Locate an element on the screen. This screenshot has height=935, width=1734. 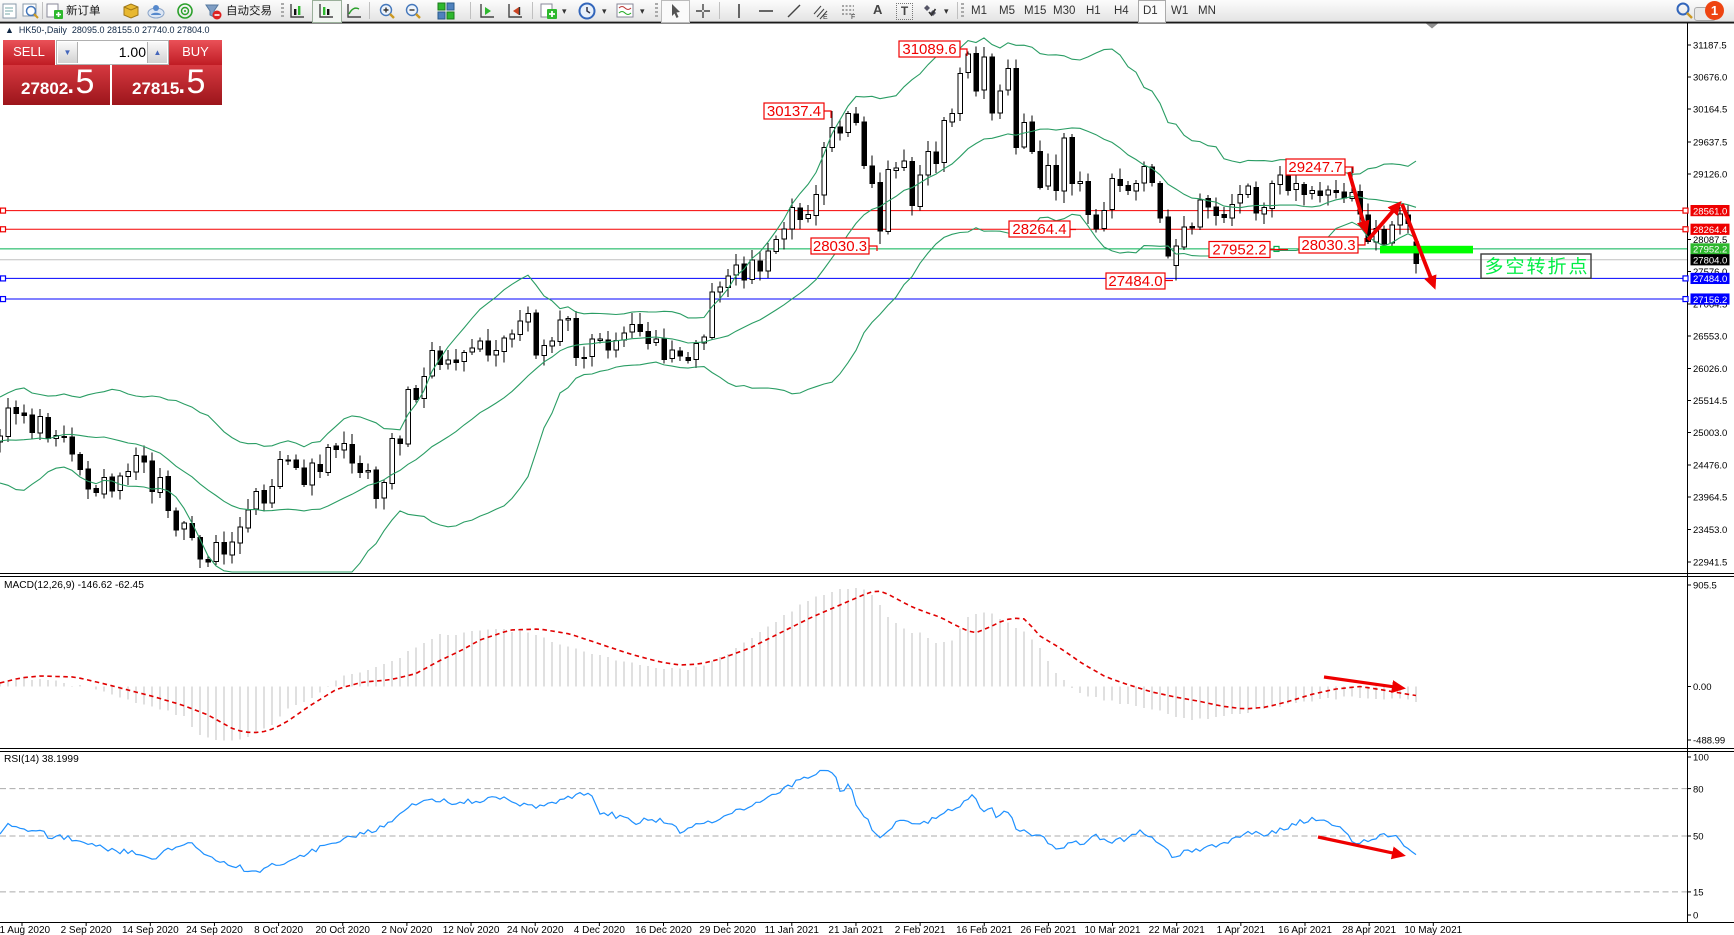
svg-text: 27156.2 is located at coordinates (1710, 300).